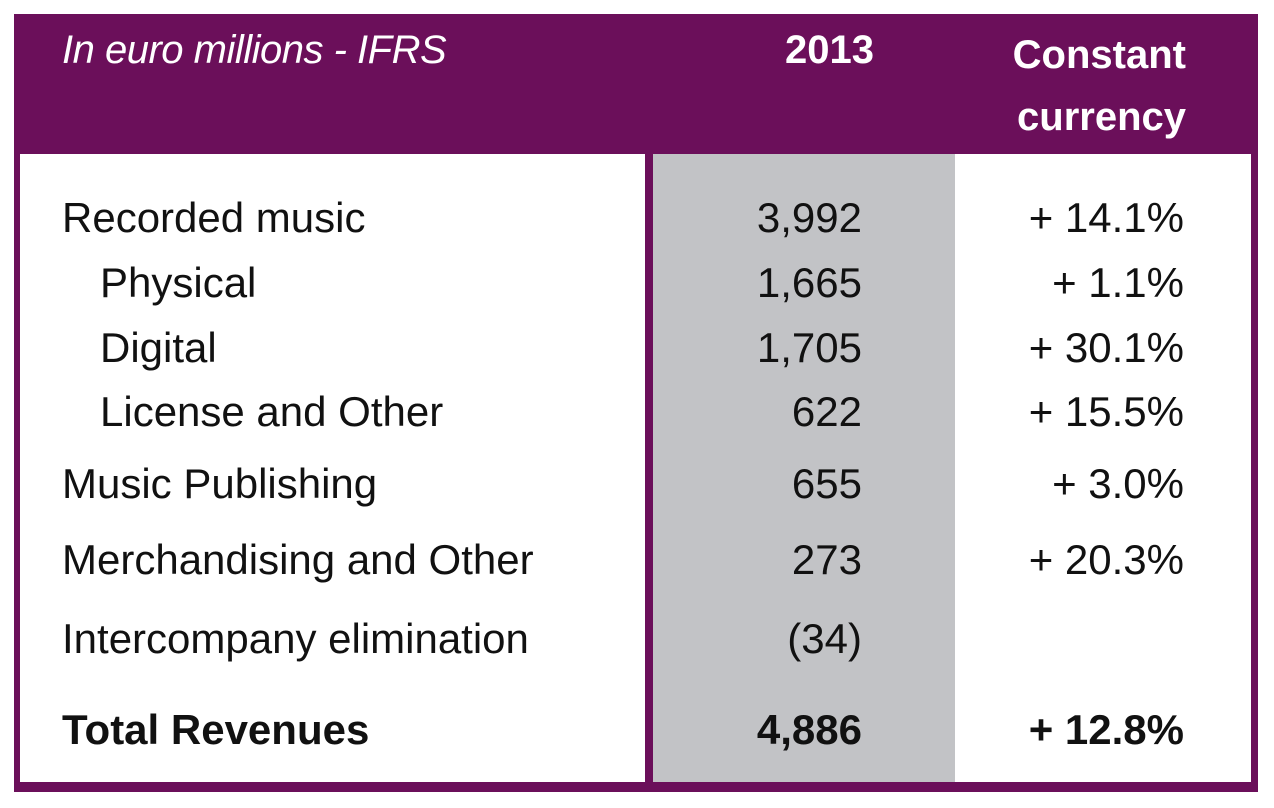 Image resolution: width=1274 pixels, height=808 pixels. I want to click on row-value: 1,665, so click(809, 282).